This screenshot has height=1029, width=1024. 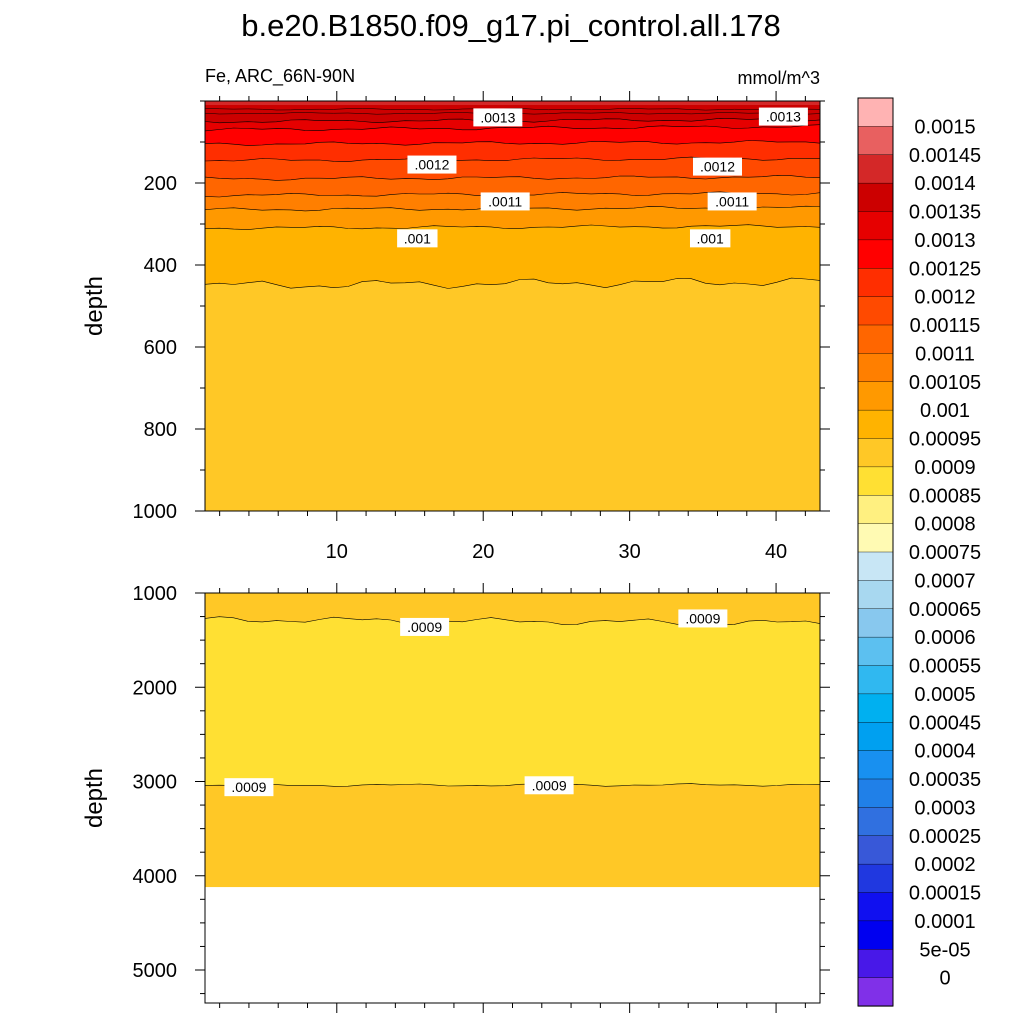 I want to click on colorbar-label-30: 0, so click(x=944, y=979).